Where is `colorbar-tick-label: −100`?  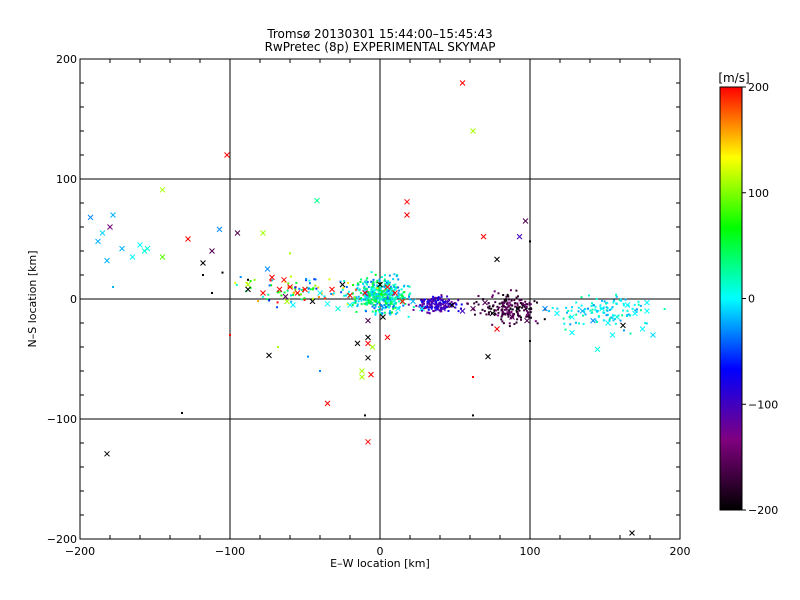 colorbar-tick-label: −100 is located at coordinates (763, 404).